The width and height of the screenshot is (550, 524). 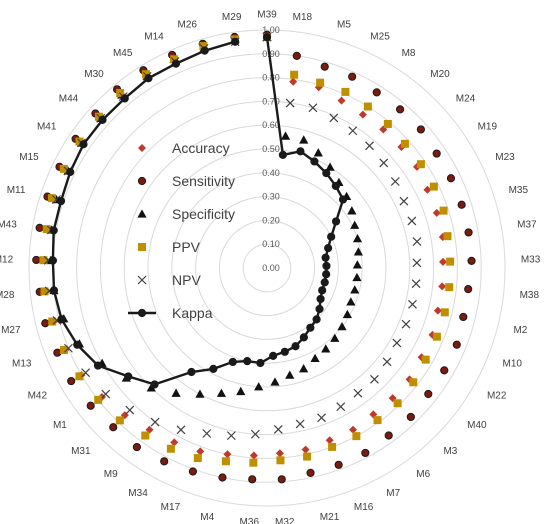 What do you see at coordinates (310, 327) in the screenshot?
I see `kappa-point-m6` at bounding box center [310, 327].